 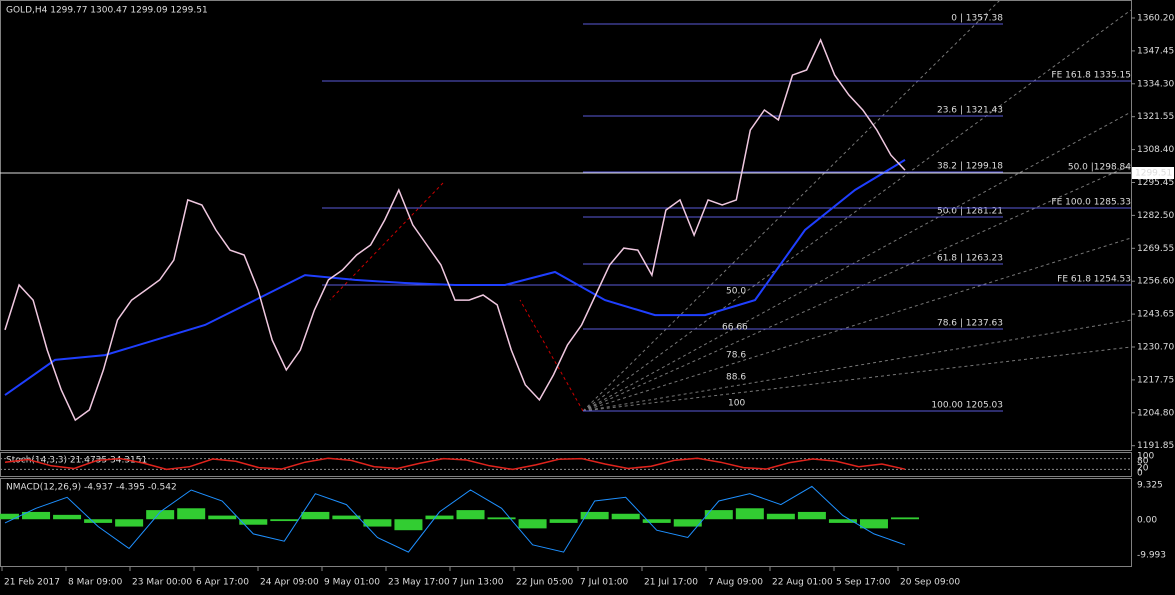 I want to click on time-label: 6 Apr 17:00, so click(x=222, y=583).